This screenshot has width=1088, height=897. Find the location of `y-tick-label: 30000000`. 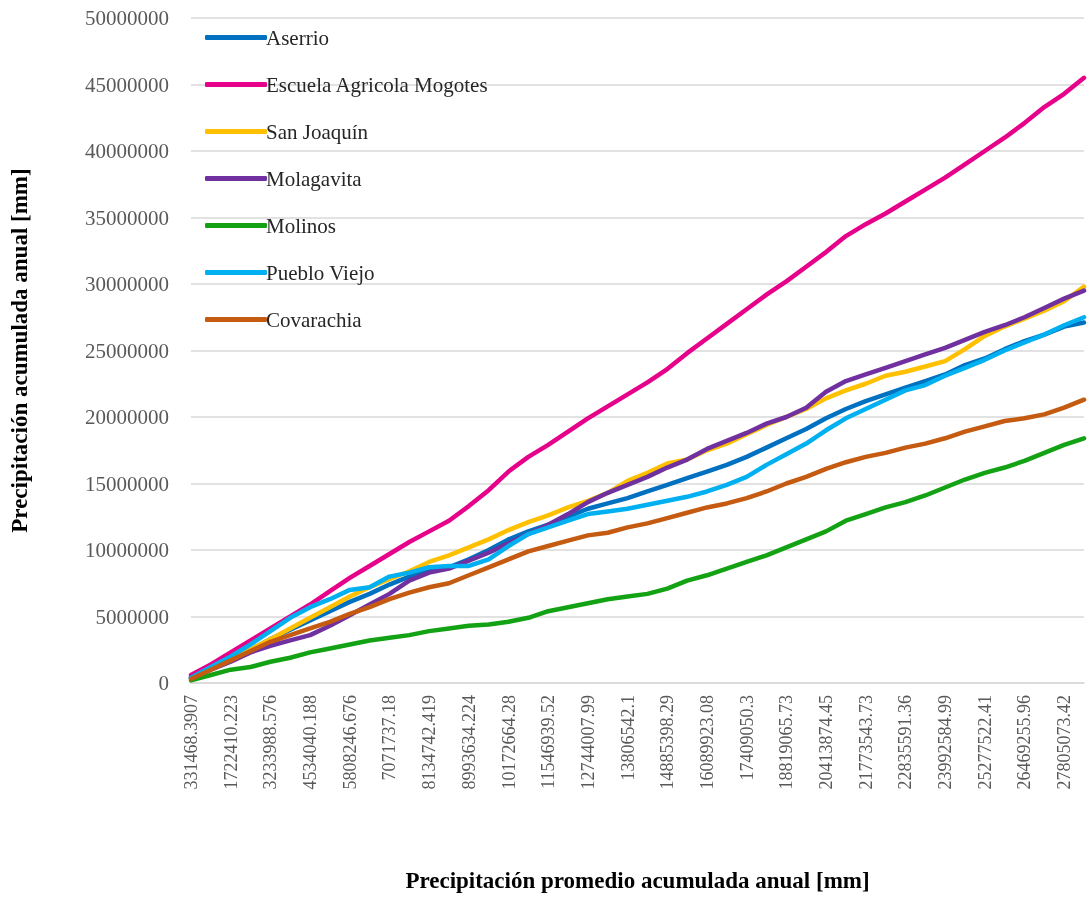

y-tick-label: 30000000 is located at coordinates (127, 284).